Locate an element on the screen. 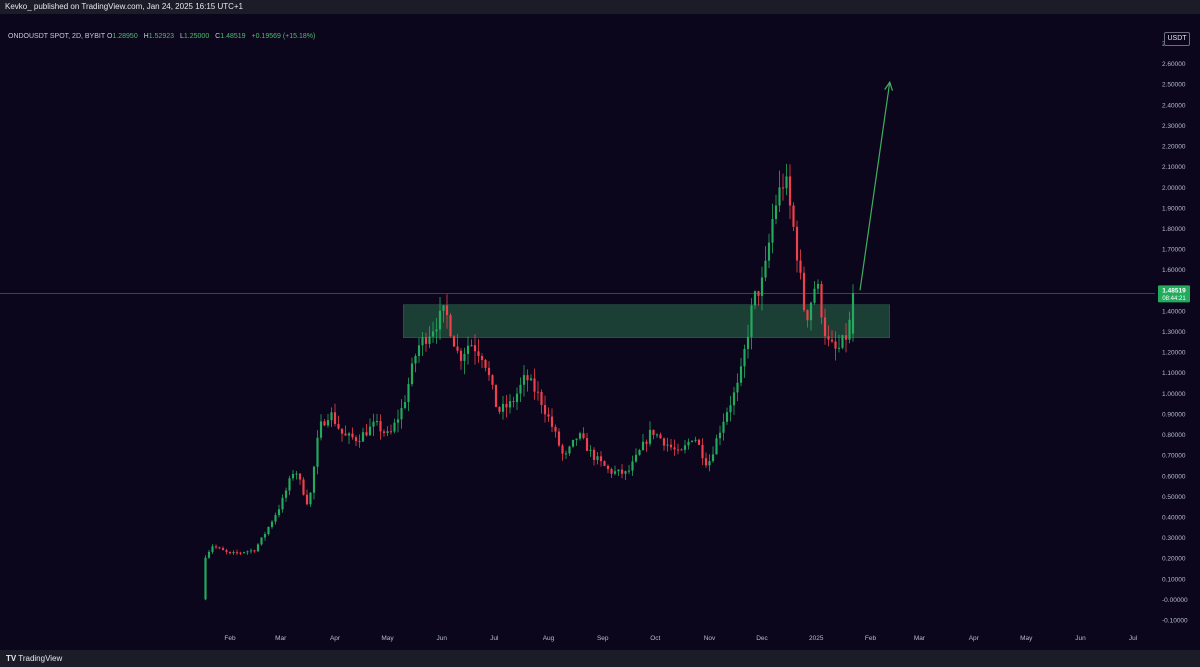  y-tick-label: 1.70000 is located at coordinates (1174, 250).